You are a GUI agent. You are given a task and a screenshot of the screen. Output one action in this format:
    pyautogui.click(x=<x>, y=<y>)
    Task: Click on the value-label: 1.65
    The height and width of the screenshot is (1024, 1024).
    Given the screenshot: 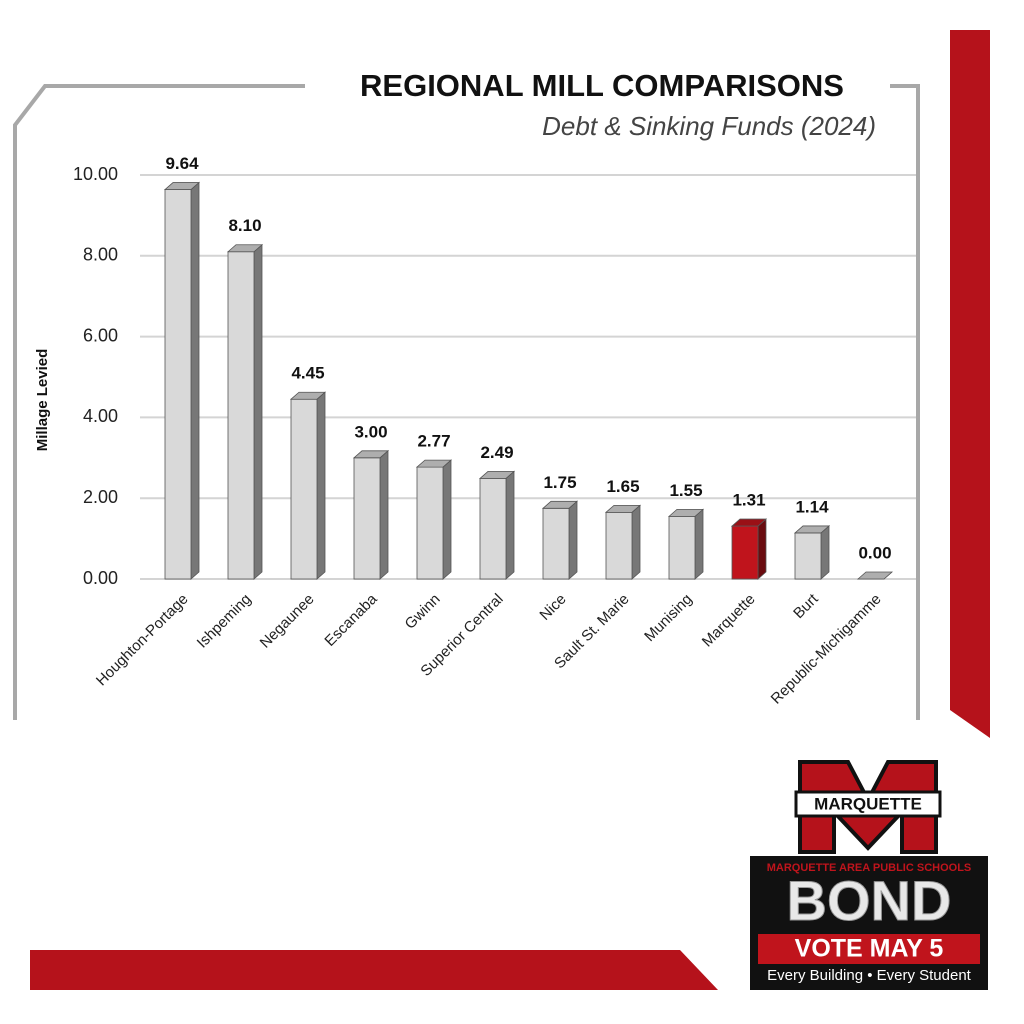 What is the action you would take?
    pyautogui.click(x=622, y=486)
    